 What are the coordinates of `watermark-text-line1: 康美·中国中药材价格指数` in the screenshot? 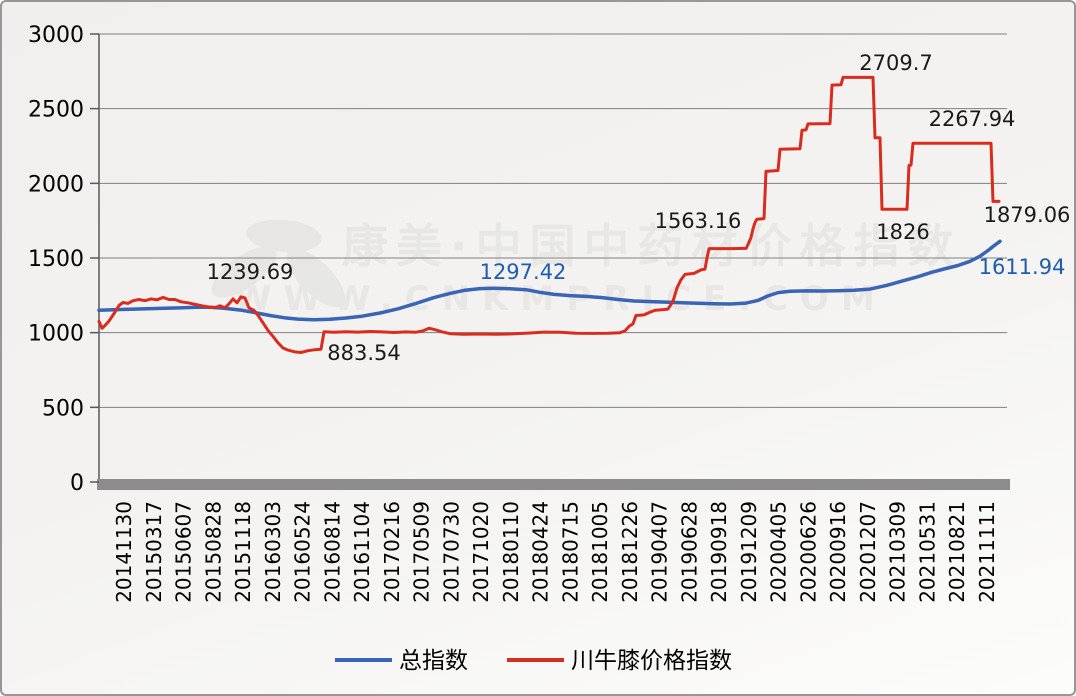 It's located at (651, 246).